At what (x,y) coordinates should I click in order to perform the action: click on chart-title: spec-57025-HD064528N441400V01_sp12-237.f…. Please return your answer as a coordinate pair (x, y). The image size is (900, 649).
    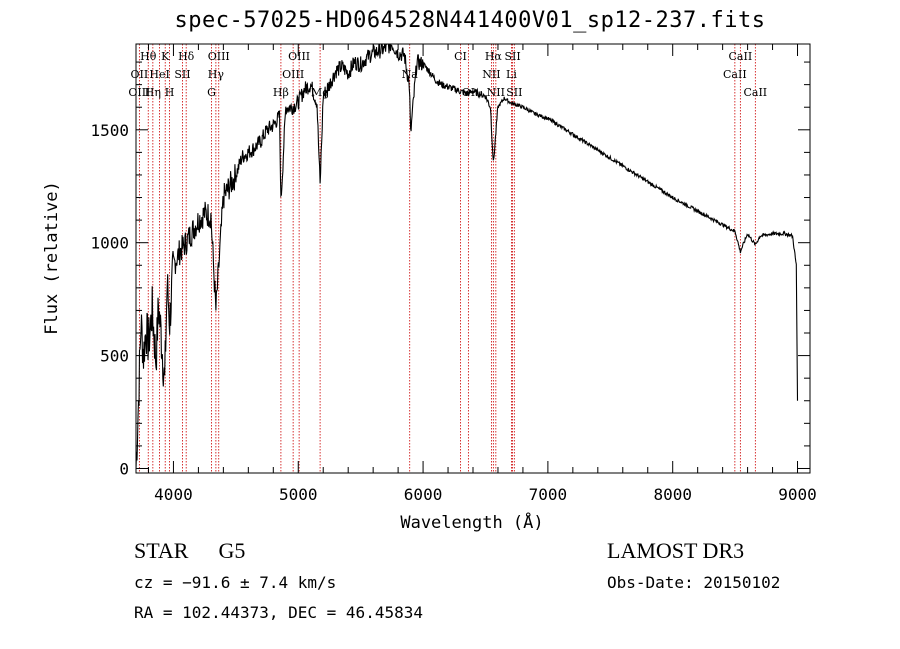
    Looking at the image, I should click on (470, 20).